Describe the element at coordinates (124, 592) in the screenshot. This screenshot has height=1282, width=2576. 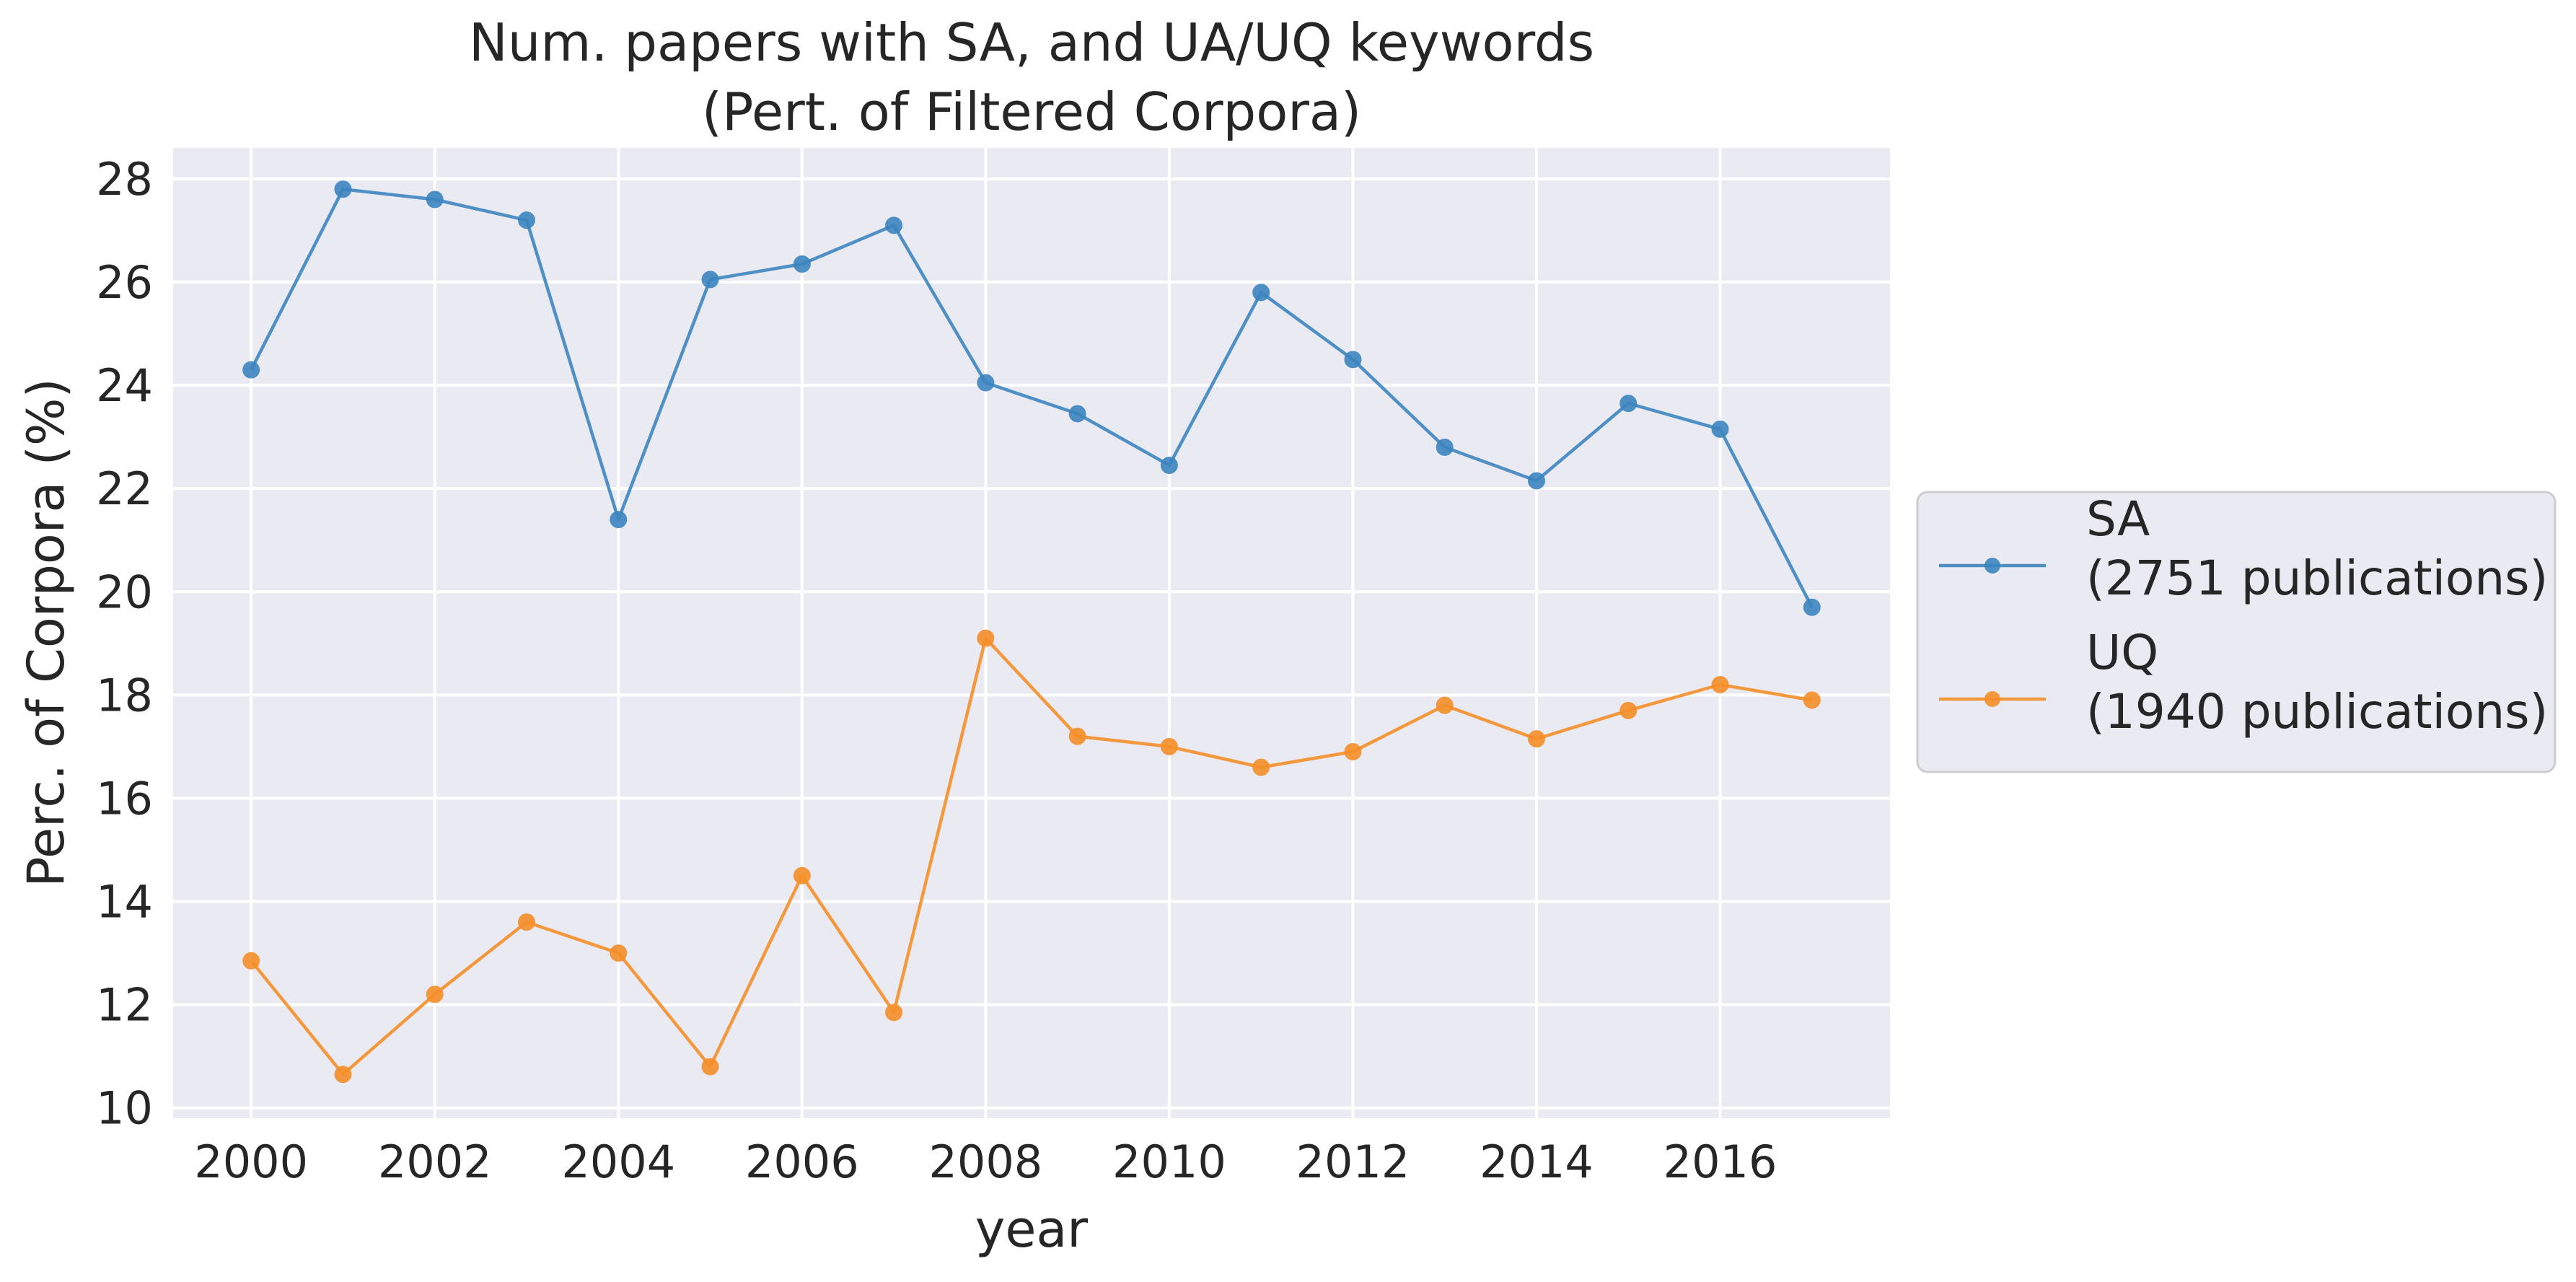
I see `y-tick-label: 20` at that location.